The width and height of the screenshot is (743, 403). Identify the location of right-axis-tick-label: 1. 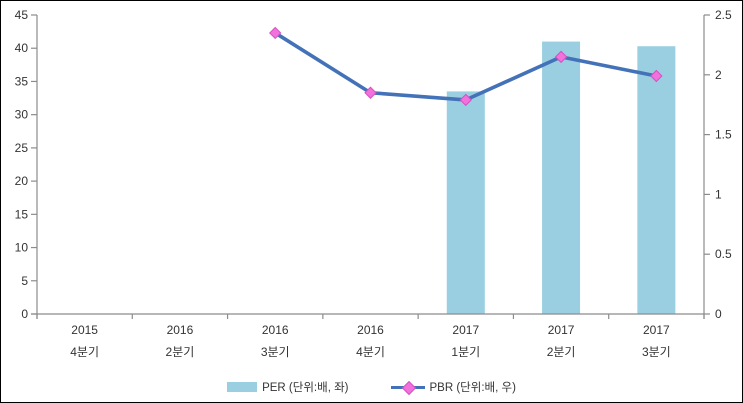
(718, 194).